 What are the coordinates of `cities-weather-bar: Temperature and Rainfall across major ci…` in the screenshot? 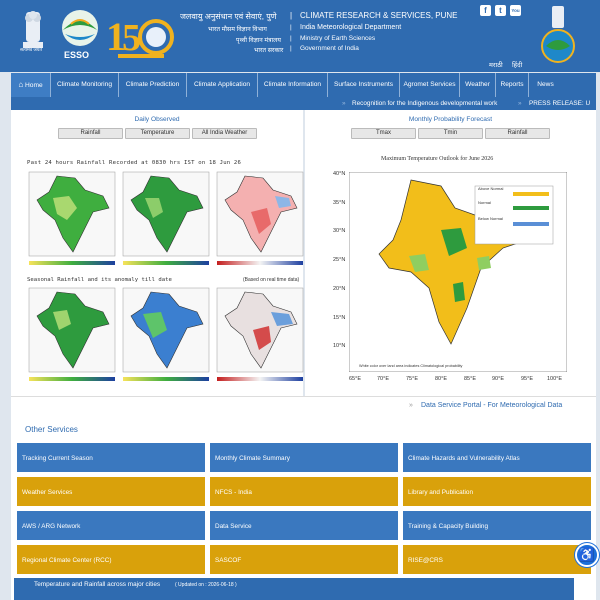 It's located at (294, 589).